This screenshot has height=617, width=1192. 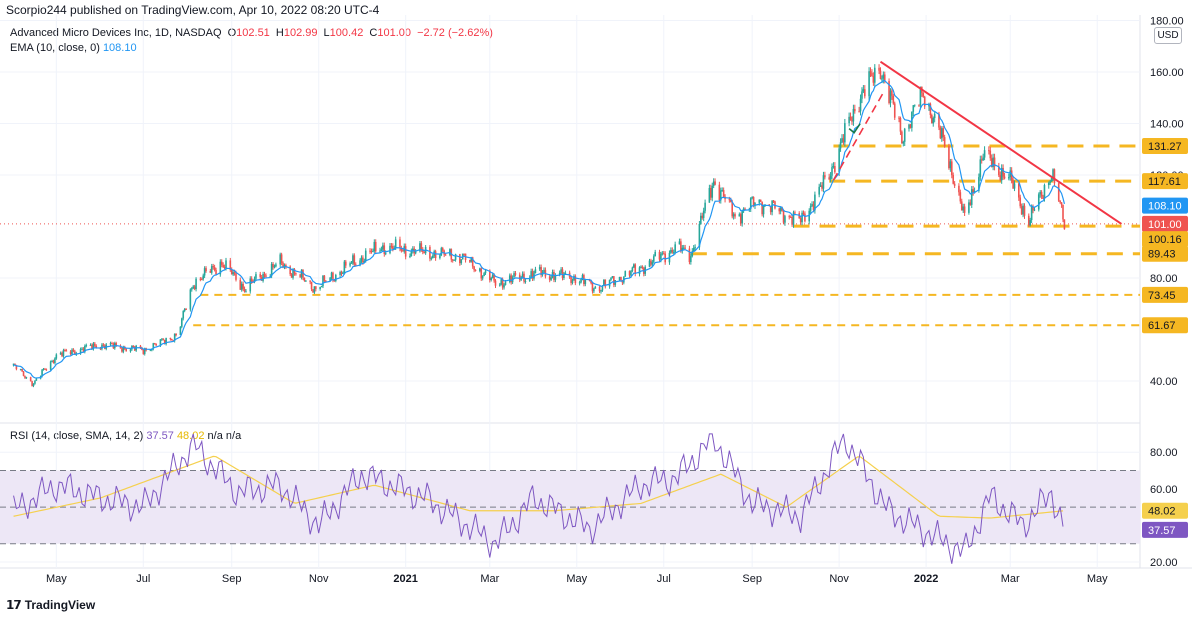 I want to click on close-value: 101.00, so click(x=394, y=33).